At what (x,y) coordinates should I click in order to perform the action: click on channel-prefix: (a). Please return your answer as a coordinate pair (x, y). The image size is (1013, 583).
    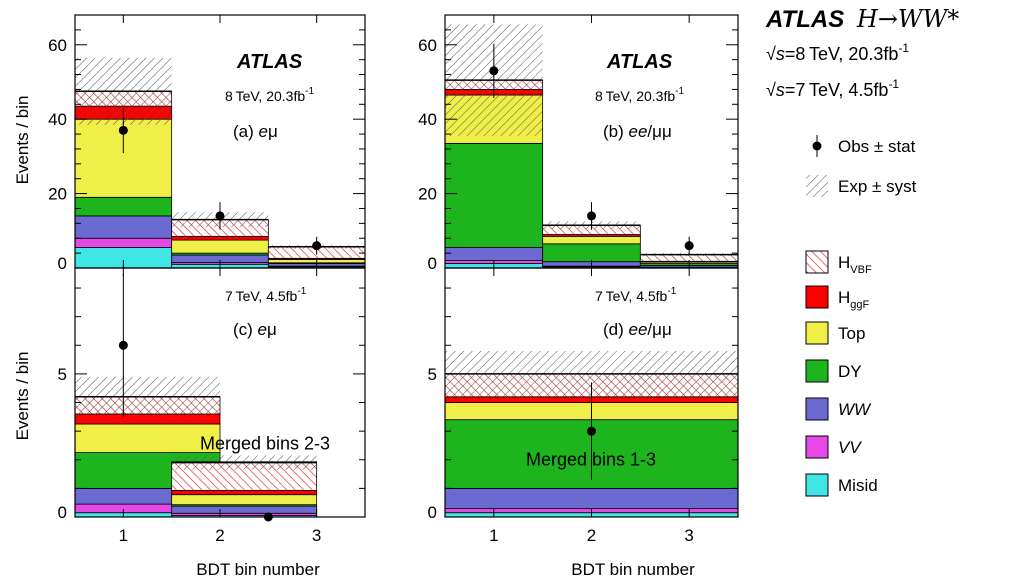
    Looking at the image, I should click on (246, 131).